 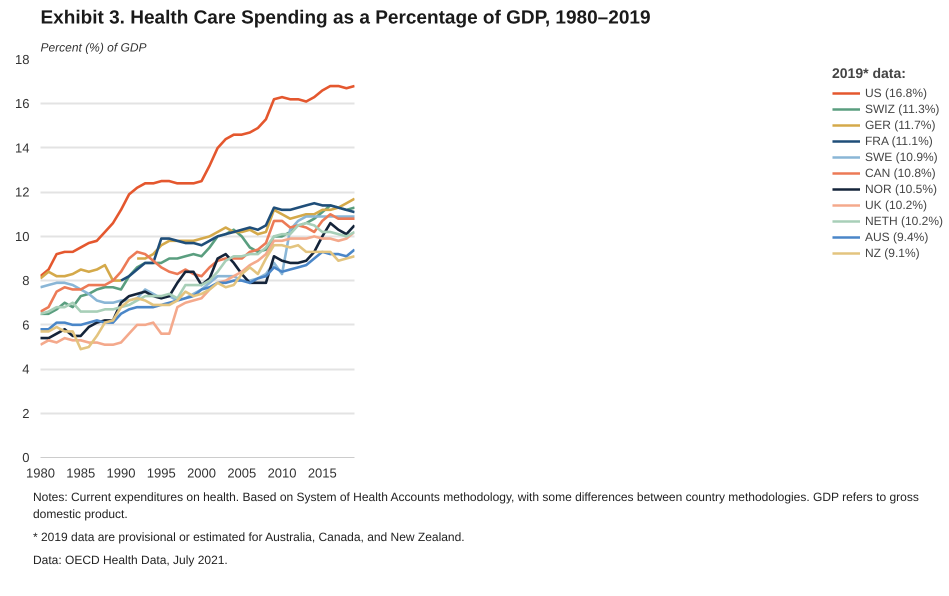 I want to click on x-tick-label: 2005, so click(x=241, y=473).